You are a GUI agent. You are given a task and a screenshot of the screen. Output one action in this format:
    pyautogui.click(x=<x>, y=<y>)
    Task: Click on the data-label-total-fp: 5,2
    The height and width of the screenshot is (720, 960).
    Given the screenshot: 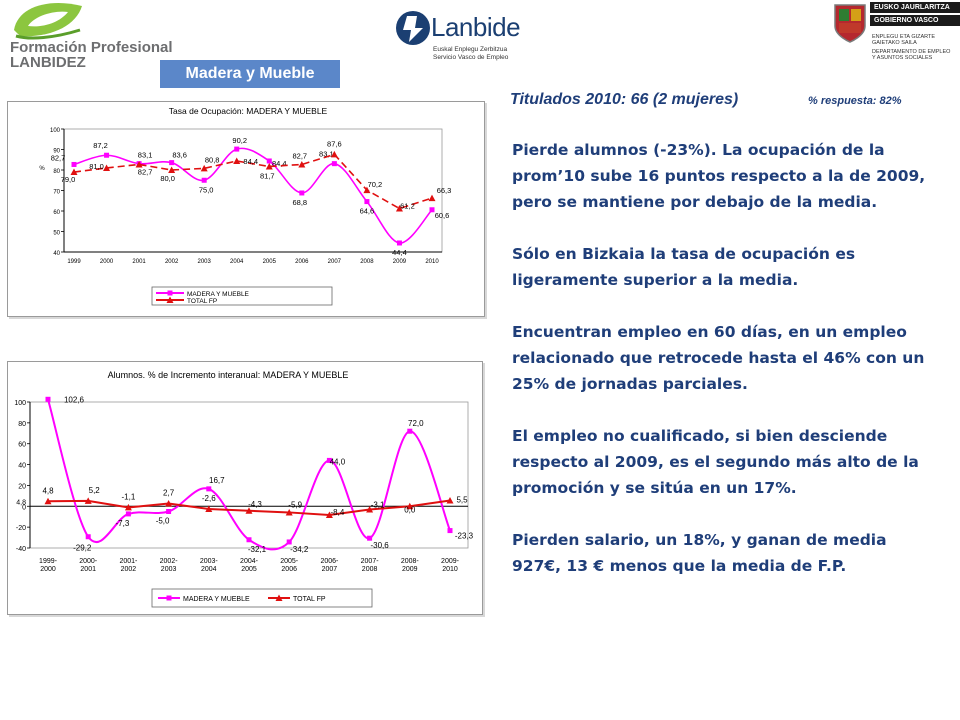 What is the action you would take?
    pyautogui.click(x=95, y=490)
    